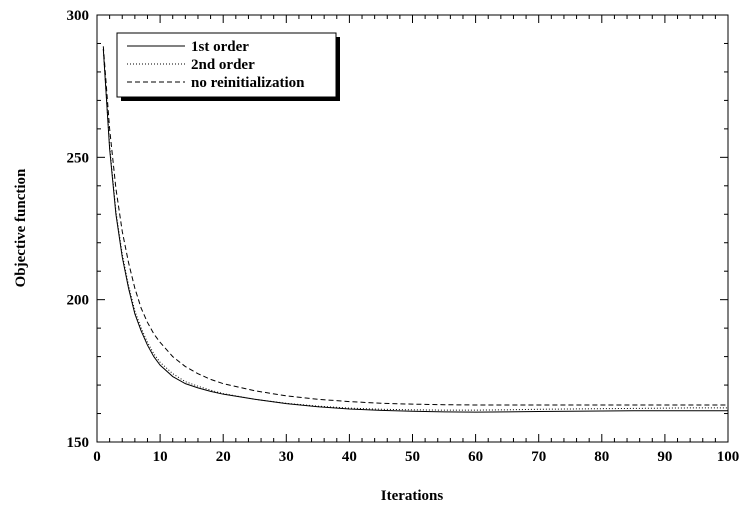 This screenshot has height=508, width=740. I want to click on y-tick-labels: 150 200 250 300, so click(78, 229).